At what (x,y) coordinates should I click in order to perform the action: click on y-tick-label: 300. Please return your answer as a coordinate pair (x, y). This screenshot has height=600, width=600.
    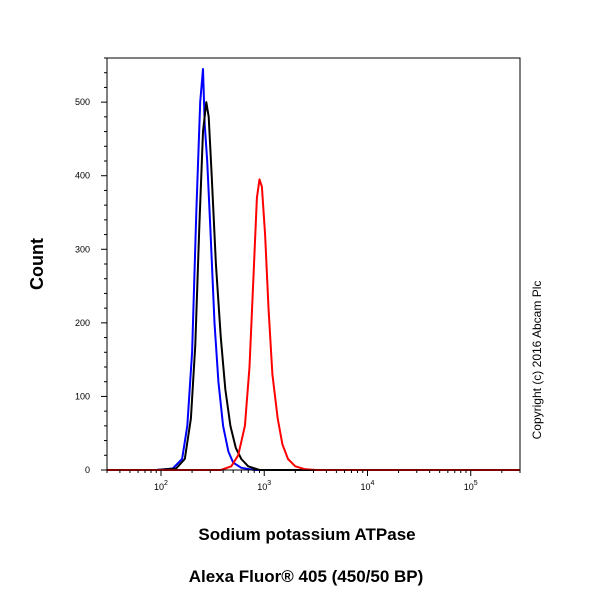
    Looking at the image, I should click on (82, 249).